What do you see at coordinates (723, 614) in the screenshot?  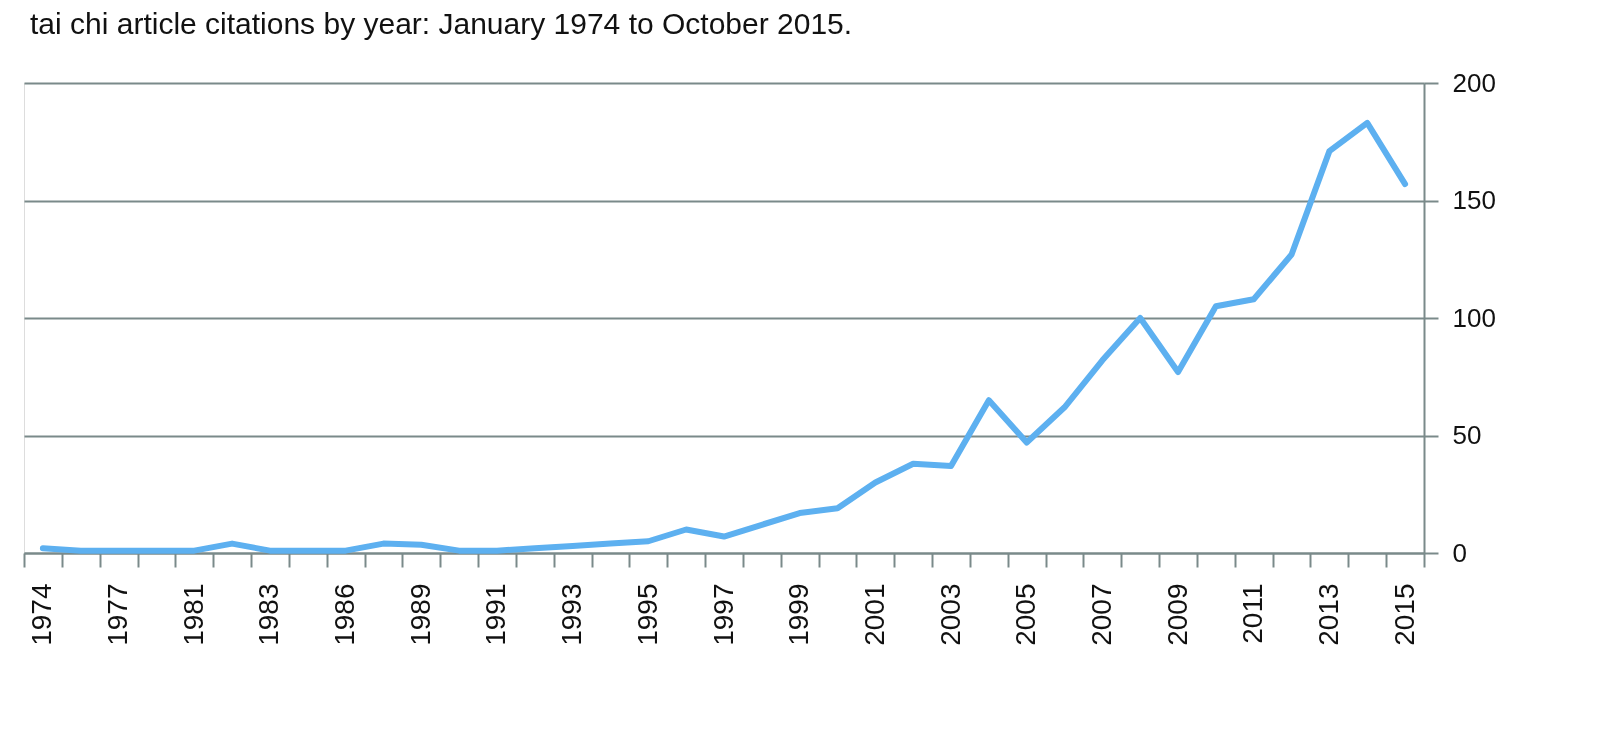 I see `x-tick-label: 1997` at bounding box center [723, 614].